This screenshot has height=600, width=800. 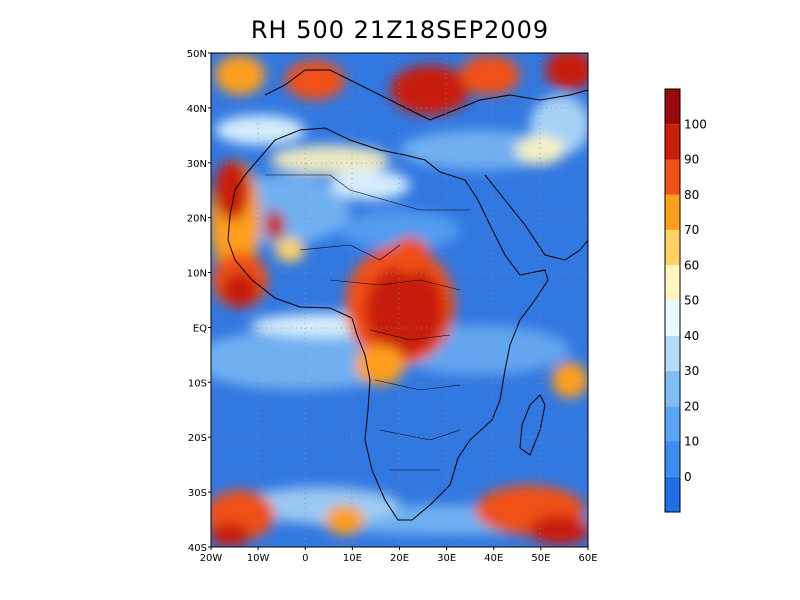 What do you see at coordinates (688, 477) in the screenshot?
I see `colorbar-label: 0` at bounding box center [688, 477].